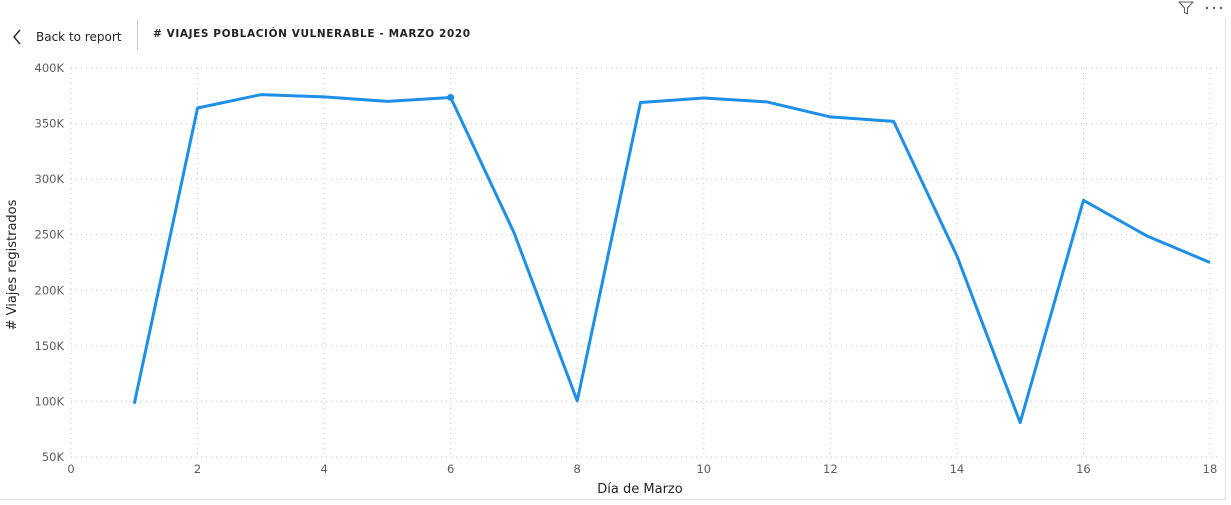 The height and width of the screenshot is (505, 1231). I want to click on y-tick-label: 200K, so click(50, 290).